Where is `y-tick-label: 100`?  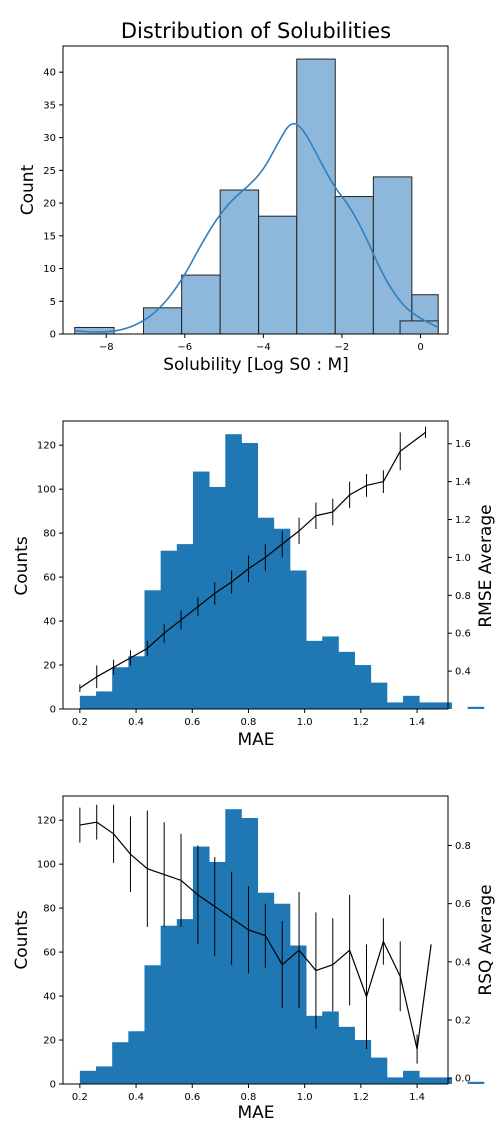
y-tick-label: 100 is located at coordinates (46, 865).